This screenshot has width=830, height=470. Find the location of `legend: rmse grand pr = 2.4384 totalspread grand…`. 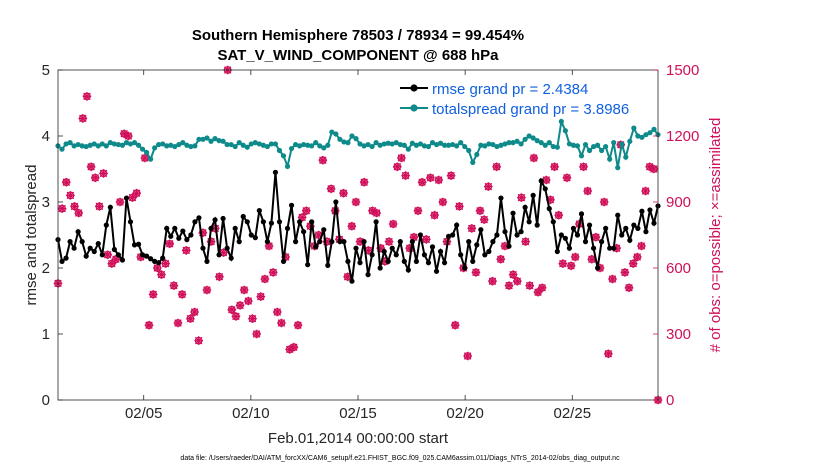

legend: rmse grand pr = 2.4384 totalspread grand… is located at coordinates (514, 99).